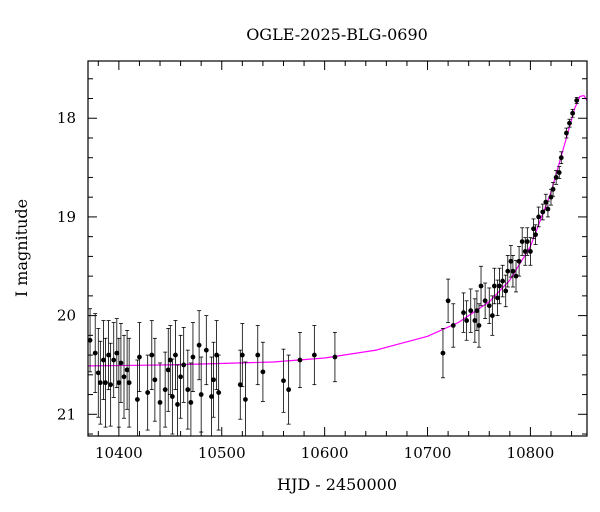 This screenshot has height=512, width=600. What do you see at coordinates (531, 453) in the screenshot?
I see `x-tick-label: 10800` at bounding box center [531, 453].